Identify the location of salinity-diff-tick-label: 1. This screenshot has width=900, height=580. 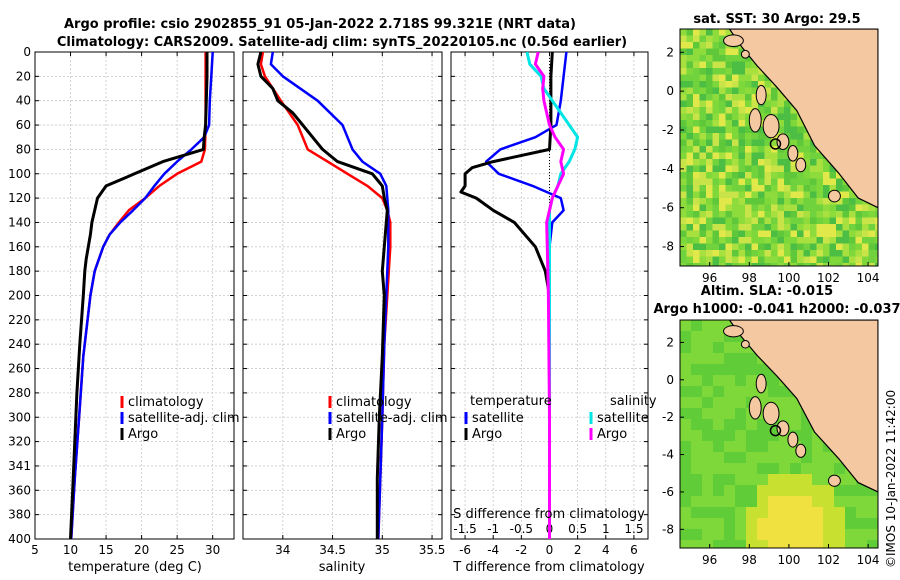
(606, 529).